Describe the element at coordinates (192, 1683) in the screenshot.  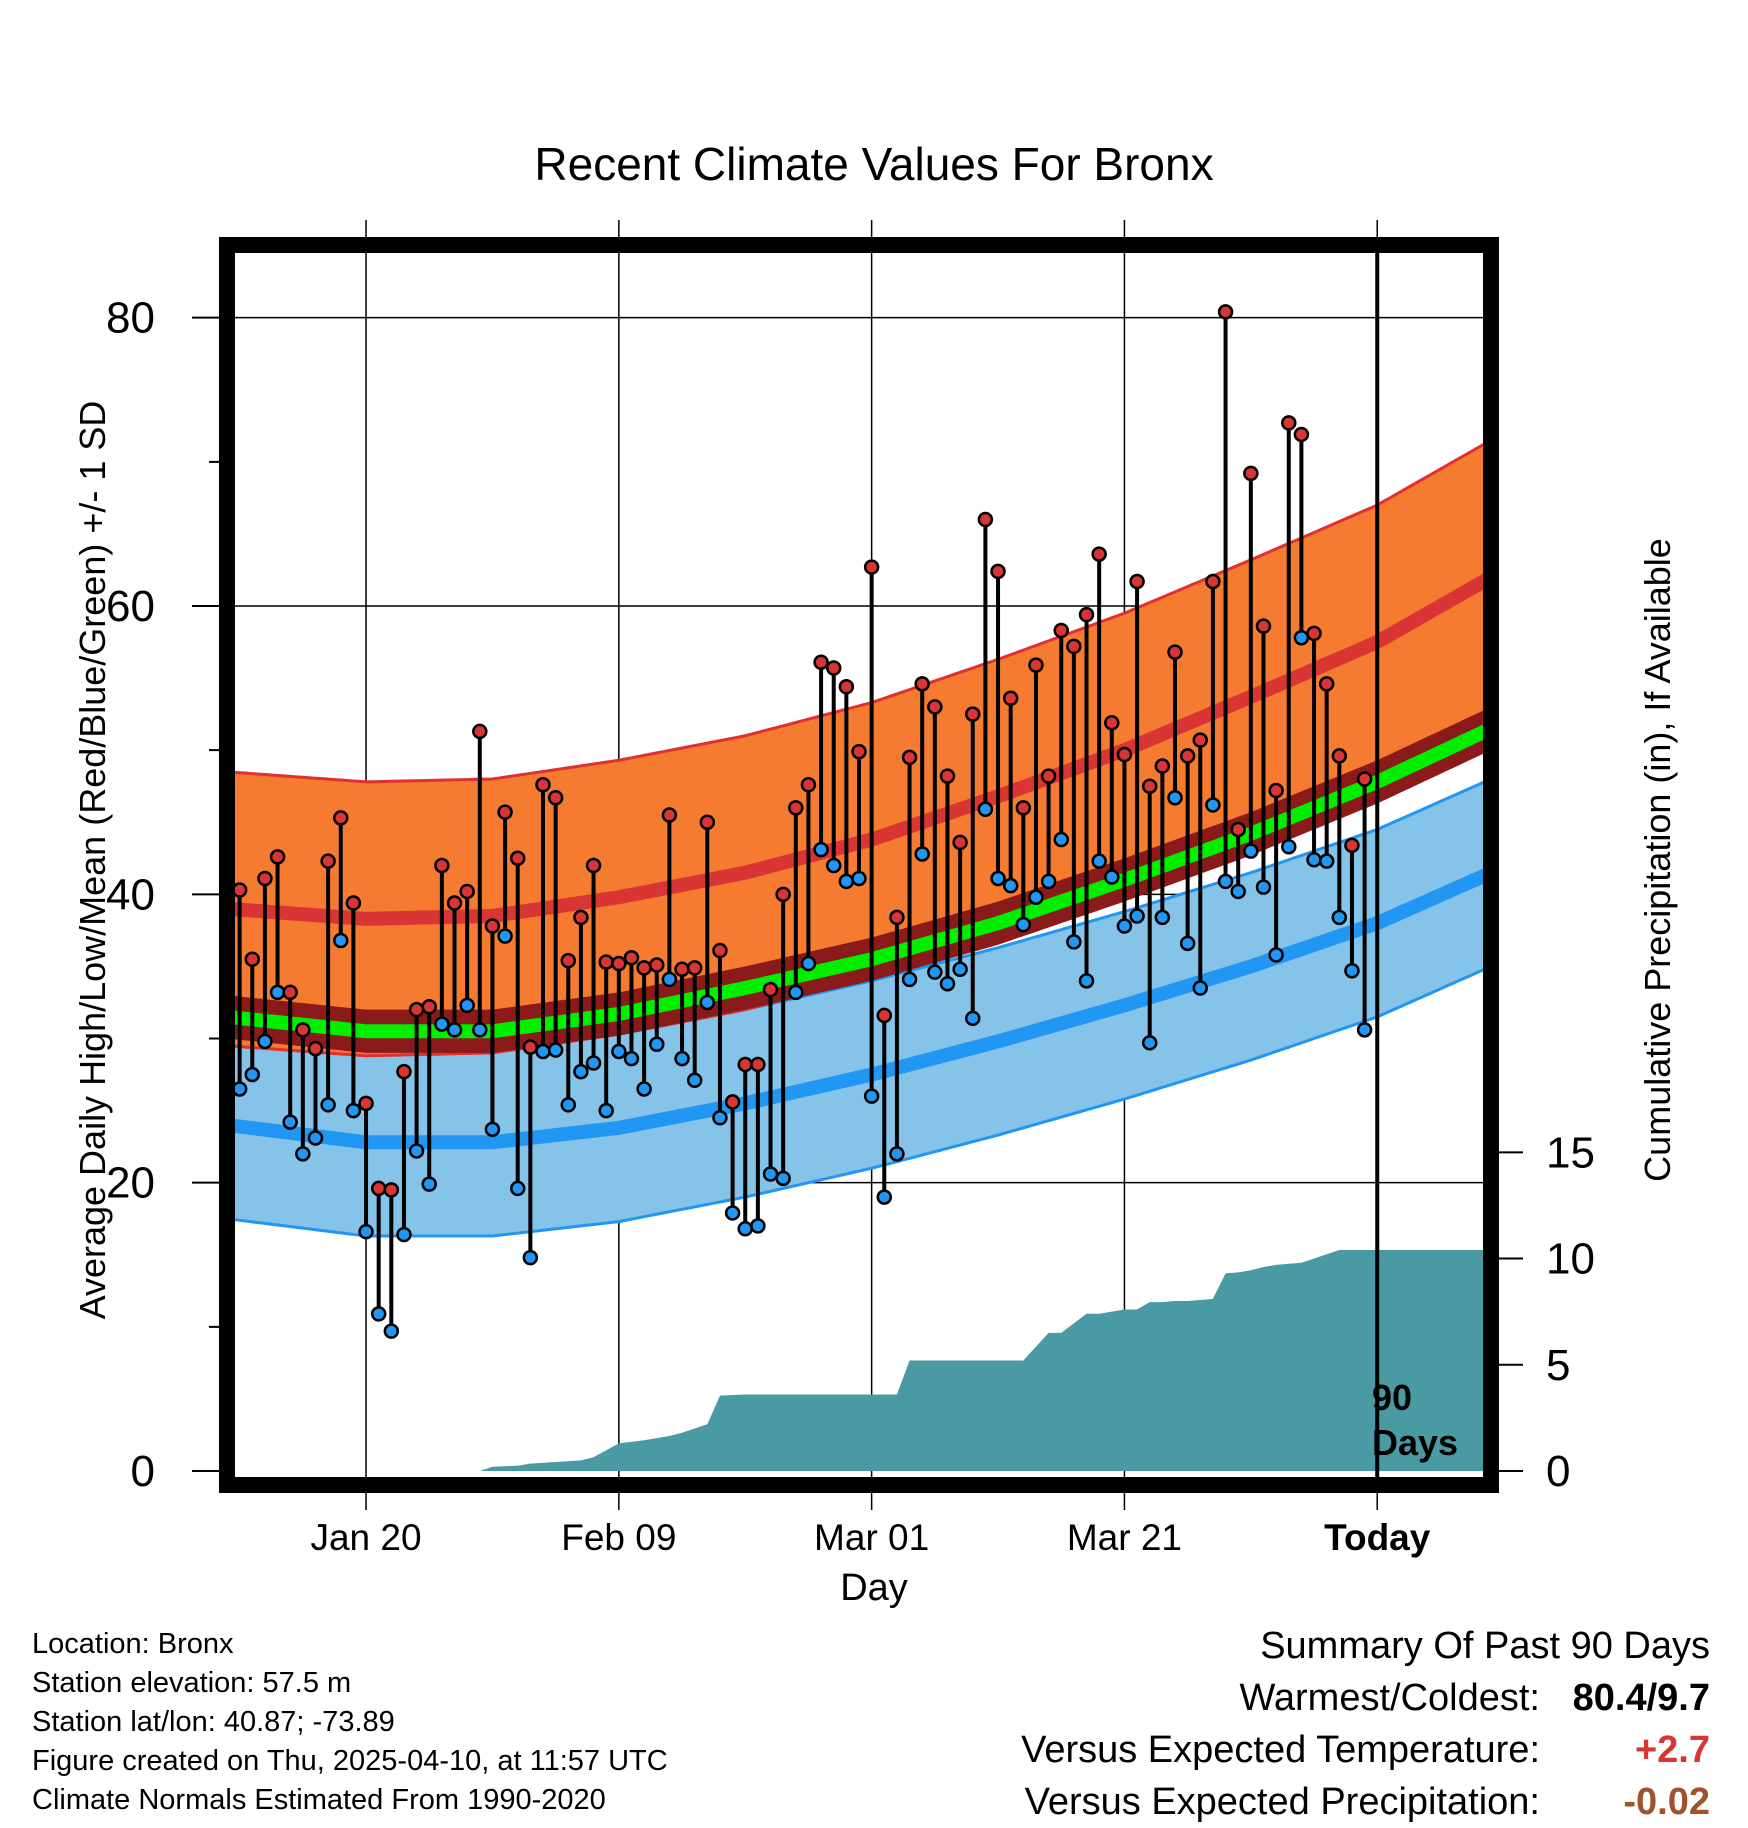
I see `info-elevation: Station elevation: 57.5 m` at that location.